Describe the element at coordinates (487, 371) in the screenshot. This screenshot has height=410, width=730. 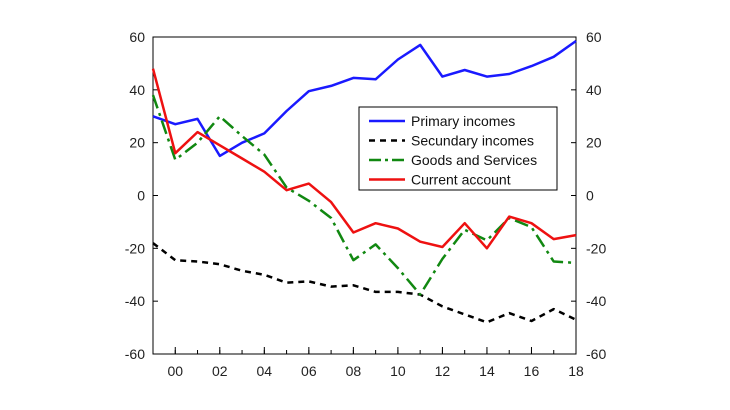
I see `x-tick-label: 14` at that location.